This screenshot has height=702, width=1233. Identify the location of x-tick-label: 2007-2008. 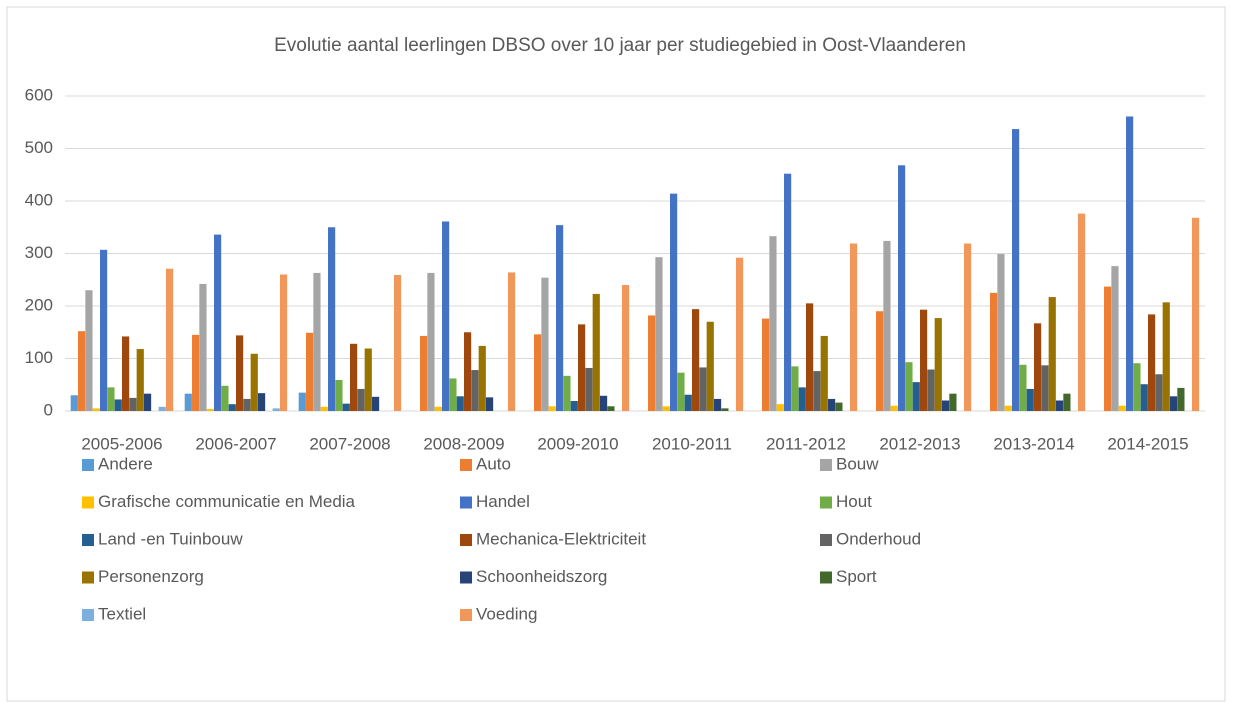
(349, 443).